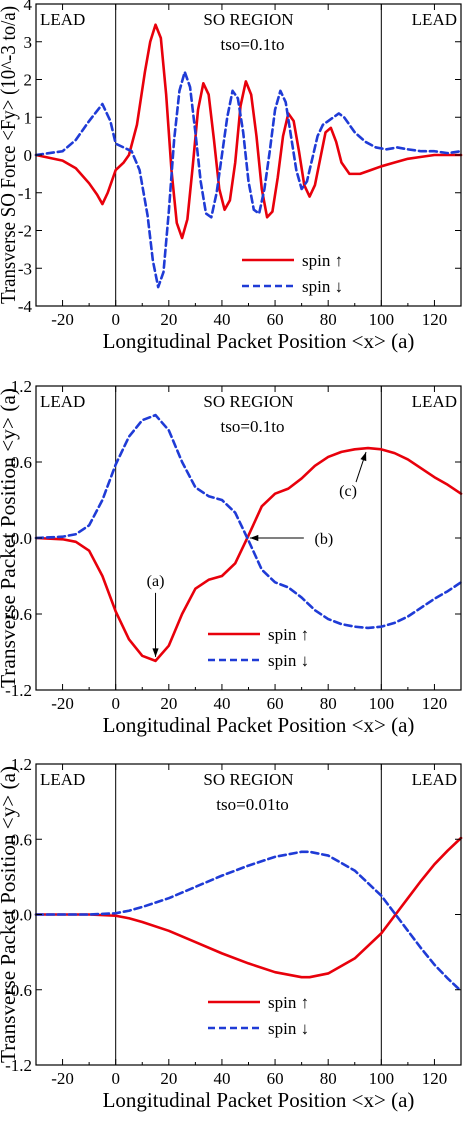  Describe the element at coordinates (25, 306) in the screenshot. I see `y-tick-label: -4` at that location.